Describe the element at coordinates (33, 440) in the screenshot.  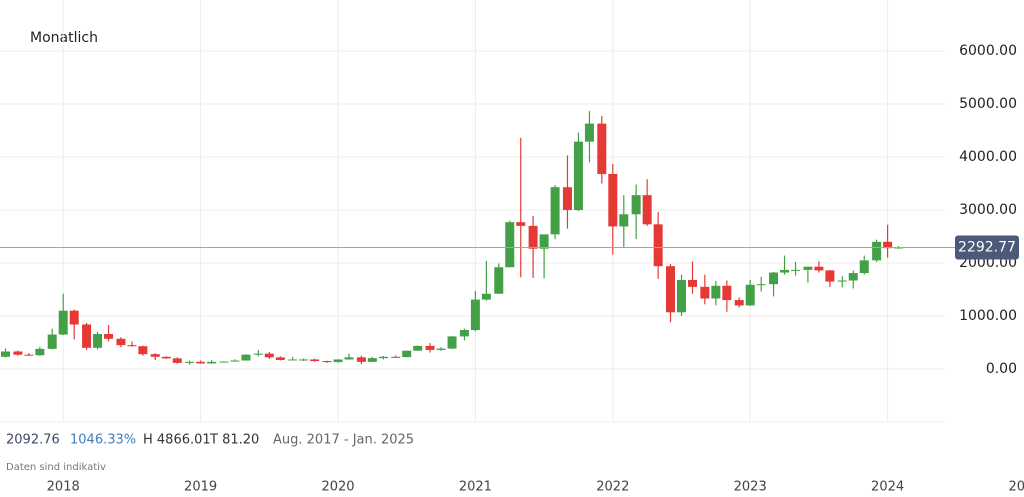
I see `stat-change: 2092.76` at that location.